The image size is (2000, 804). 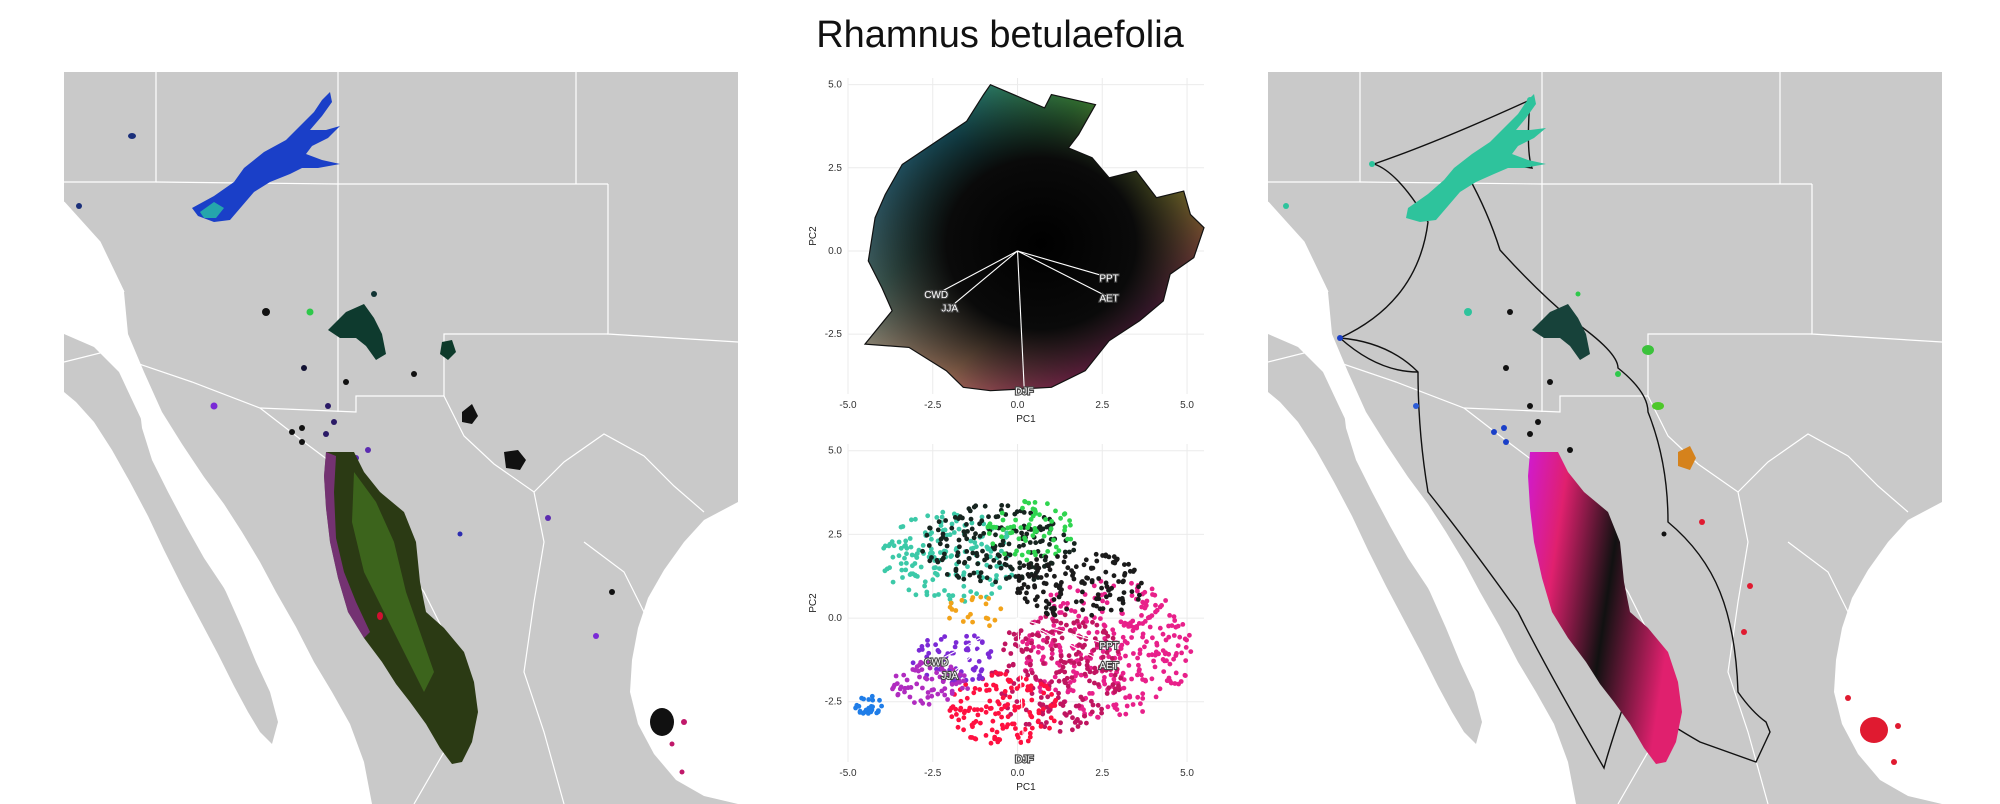 What do you see at coordinates (835, 451) in the screenshot?
I see `y-tick-label: 5.0` at bounding box center [835, 451].